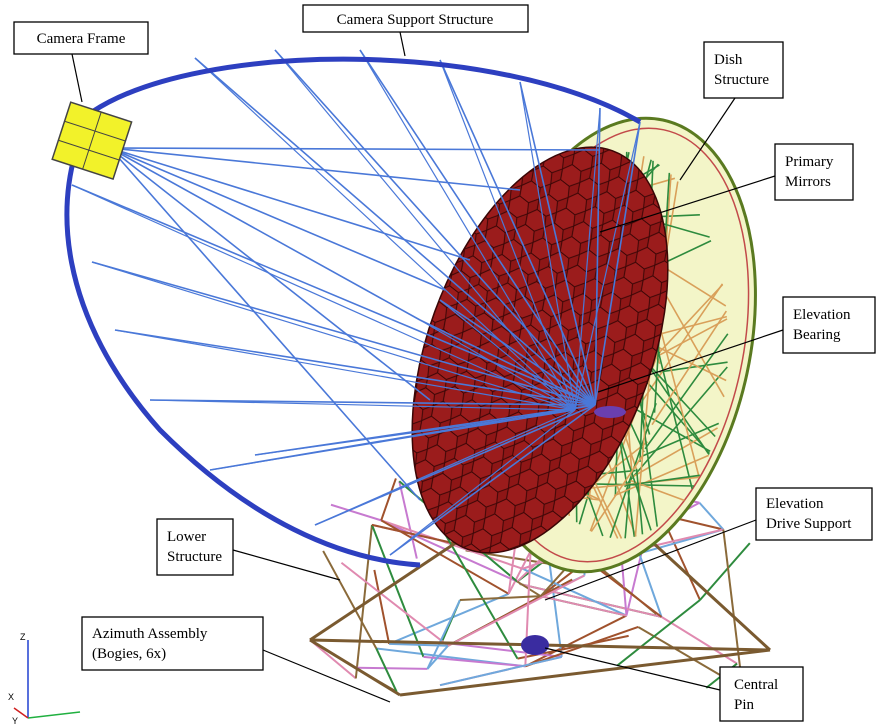 Image resolution: width=877 pixels, height=727 pixels. Describe the element at coordinates (129, 654) in the screenshot. I see `label-text: (Bogies, 6x)` at that location.